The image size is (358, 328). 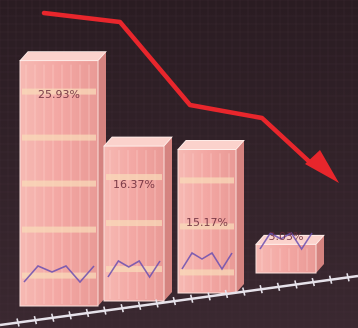 I want to click on bar-value-label: 16.37%, so click(x=134, y=184).